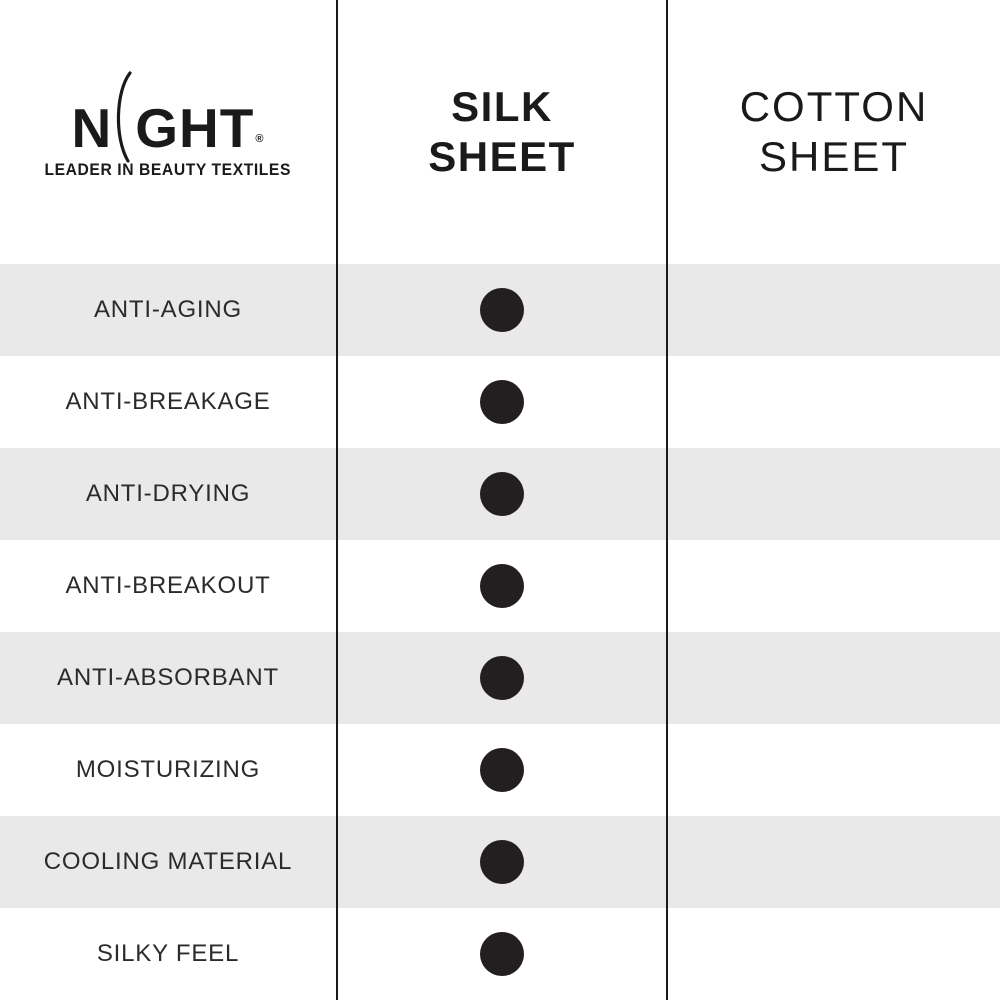  I want to click on table-row: ANTI-AGING, so click(500, 310).